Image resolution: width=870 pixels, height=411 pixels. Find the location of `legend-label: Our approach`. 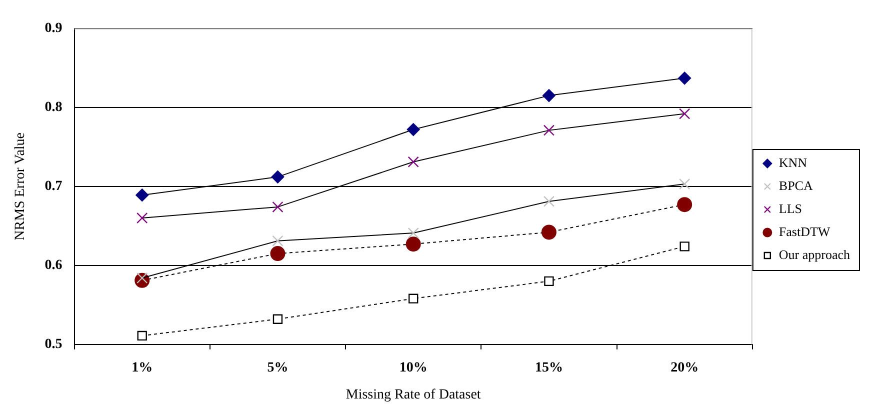

legend-label: Our approach is located at coordinates (814, 254).